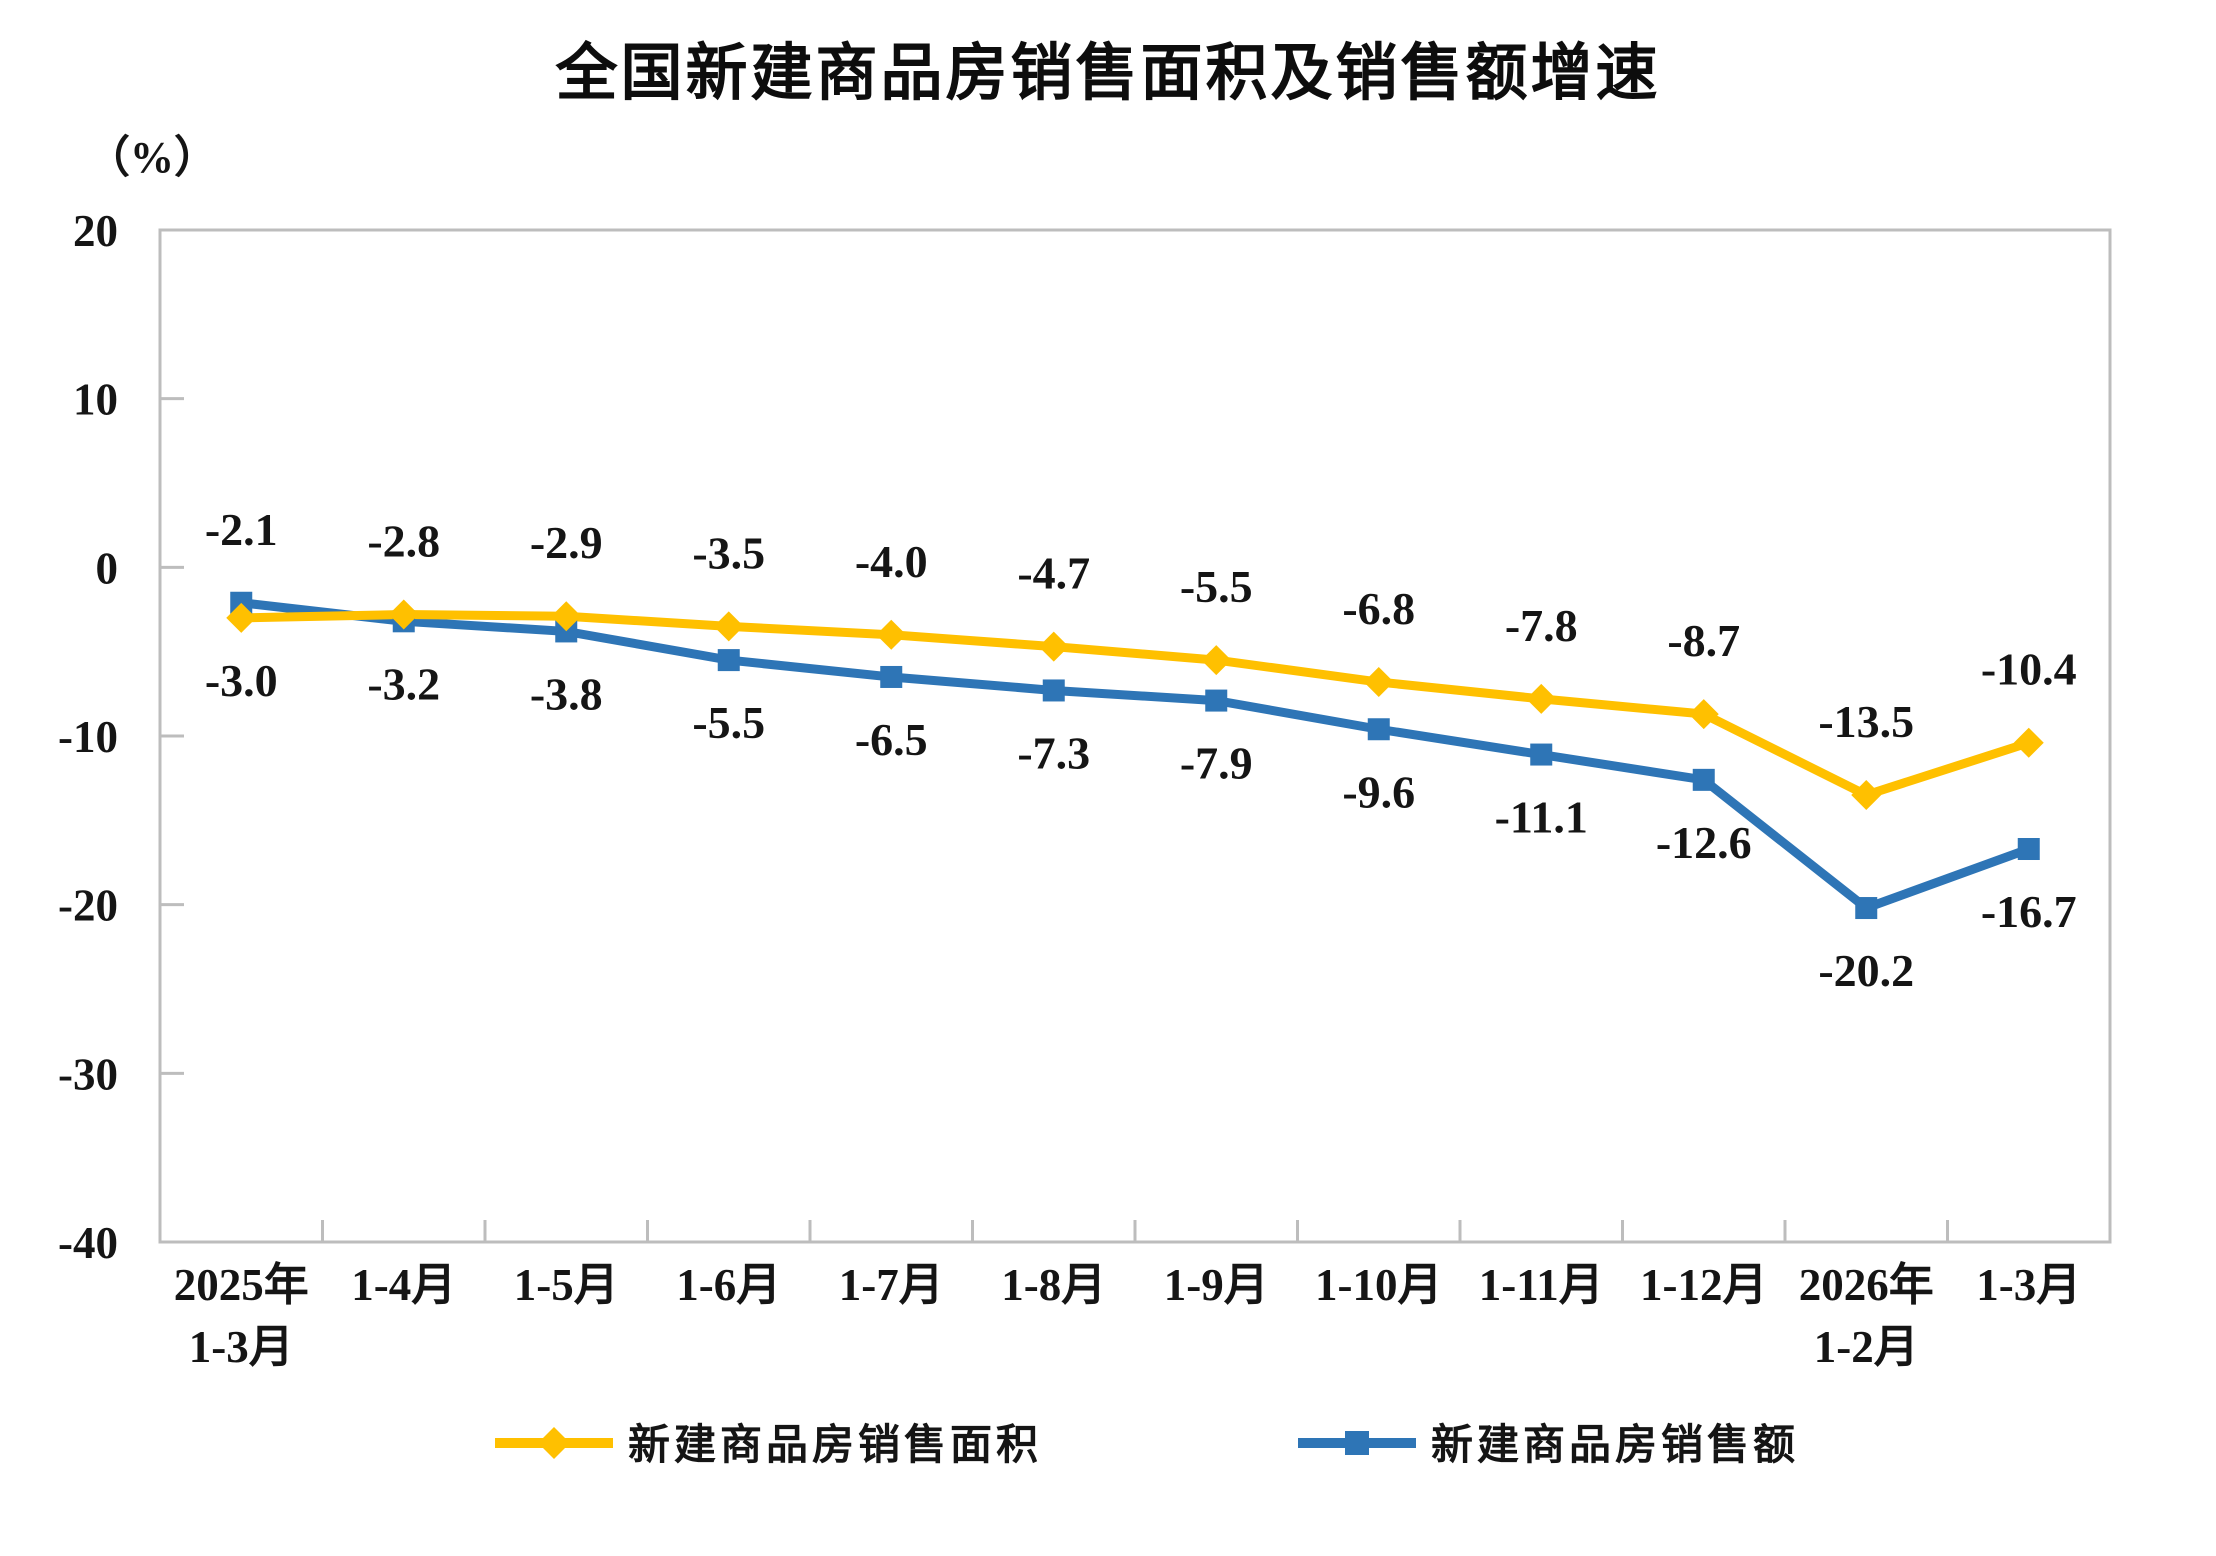 Image resolution: width=2216 pixels, height=1556 pixels. I want to click on y-axis-unit-label: （%）, so click(152, 157).